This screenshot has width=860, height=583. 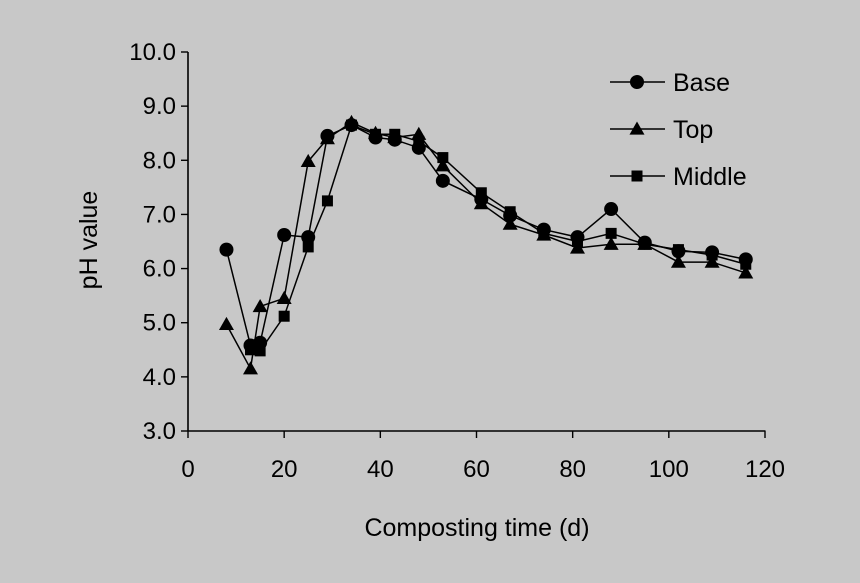 What do you see at coordinates (710, 177) in the screenshot?
I see `legend-label-middle: Middle` at bounding box center [710, 177].